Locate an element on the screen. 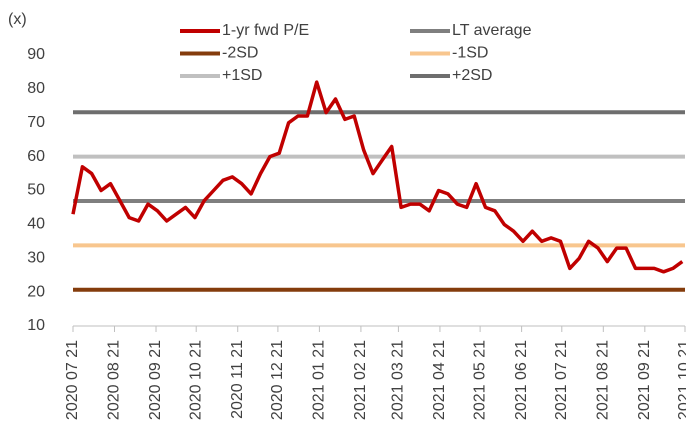  x-tick-label: 2021 07 21 is located at coordinates (561, 380).